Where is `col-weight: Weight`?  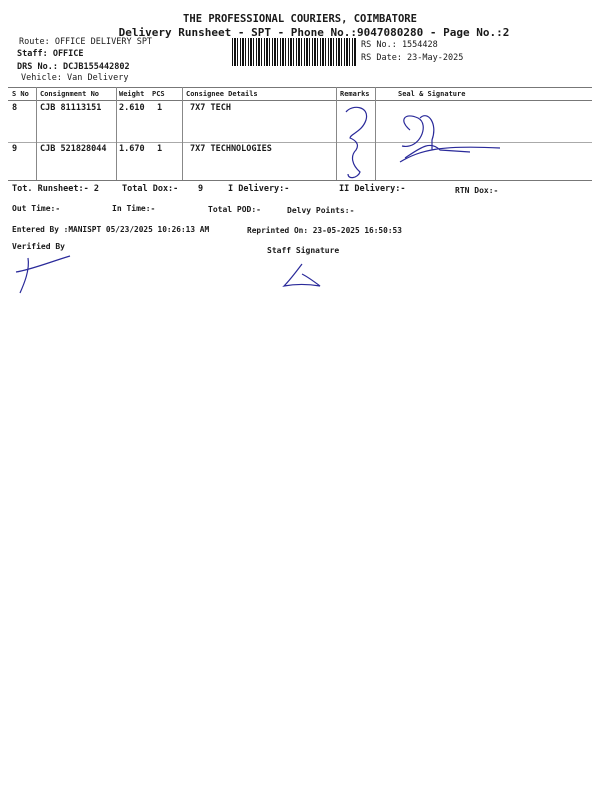 col-weight: Weight is located at coordinates (132, 94).